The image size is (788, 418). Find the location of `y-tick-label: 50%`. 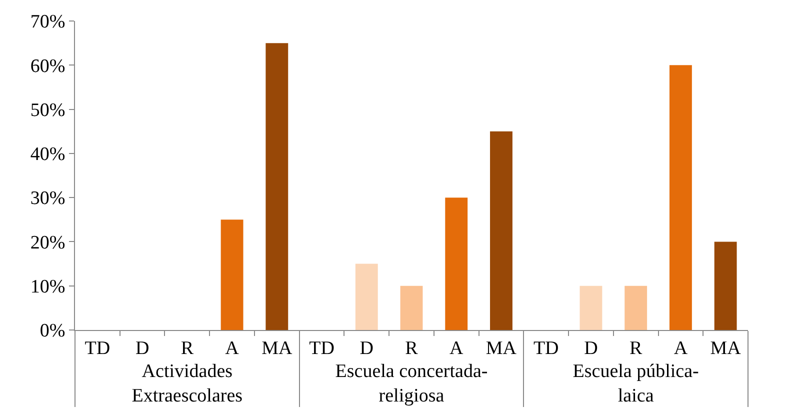

y-tick-label: 50% is located at coordinates (48, 110).